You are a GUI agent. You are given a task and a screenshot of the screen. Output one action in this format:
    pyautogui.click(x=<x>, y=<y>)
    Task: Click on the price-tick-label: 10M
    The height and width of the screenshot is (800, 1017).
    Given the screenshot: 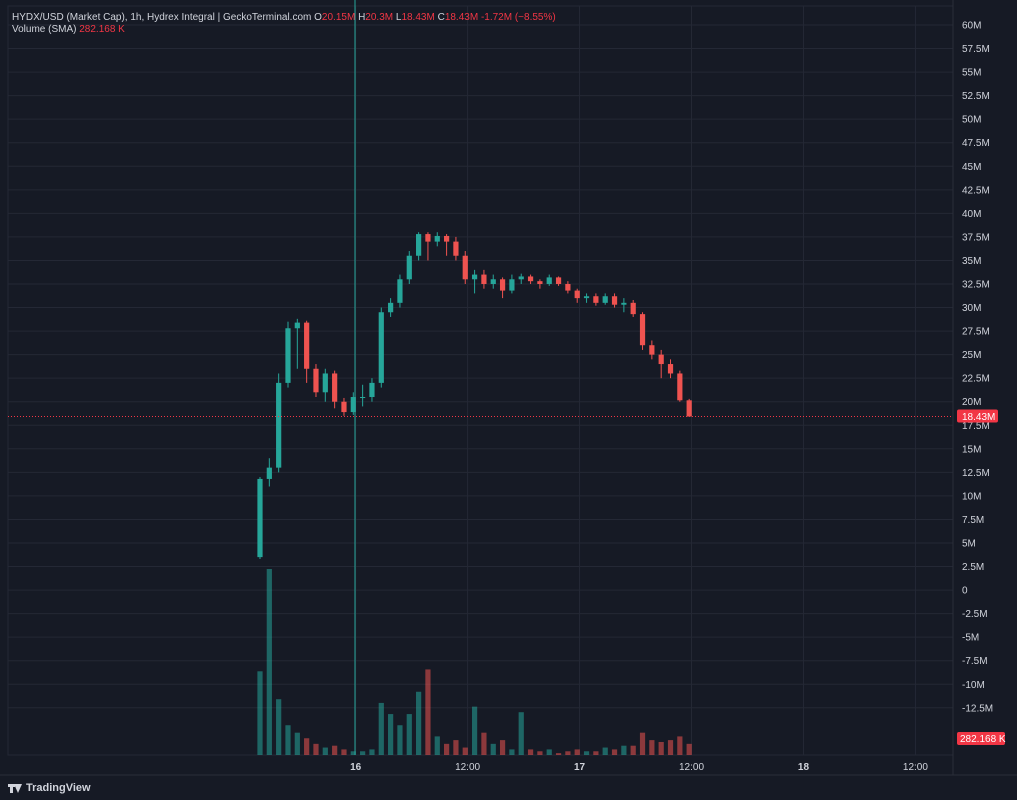 What is the action you would take?
    pyautogui.click(x=971, y=496)
    